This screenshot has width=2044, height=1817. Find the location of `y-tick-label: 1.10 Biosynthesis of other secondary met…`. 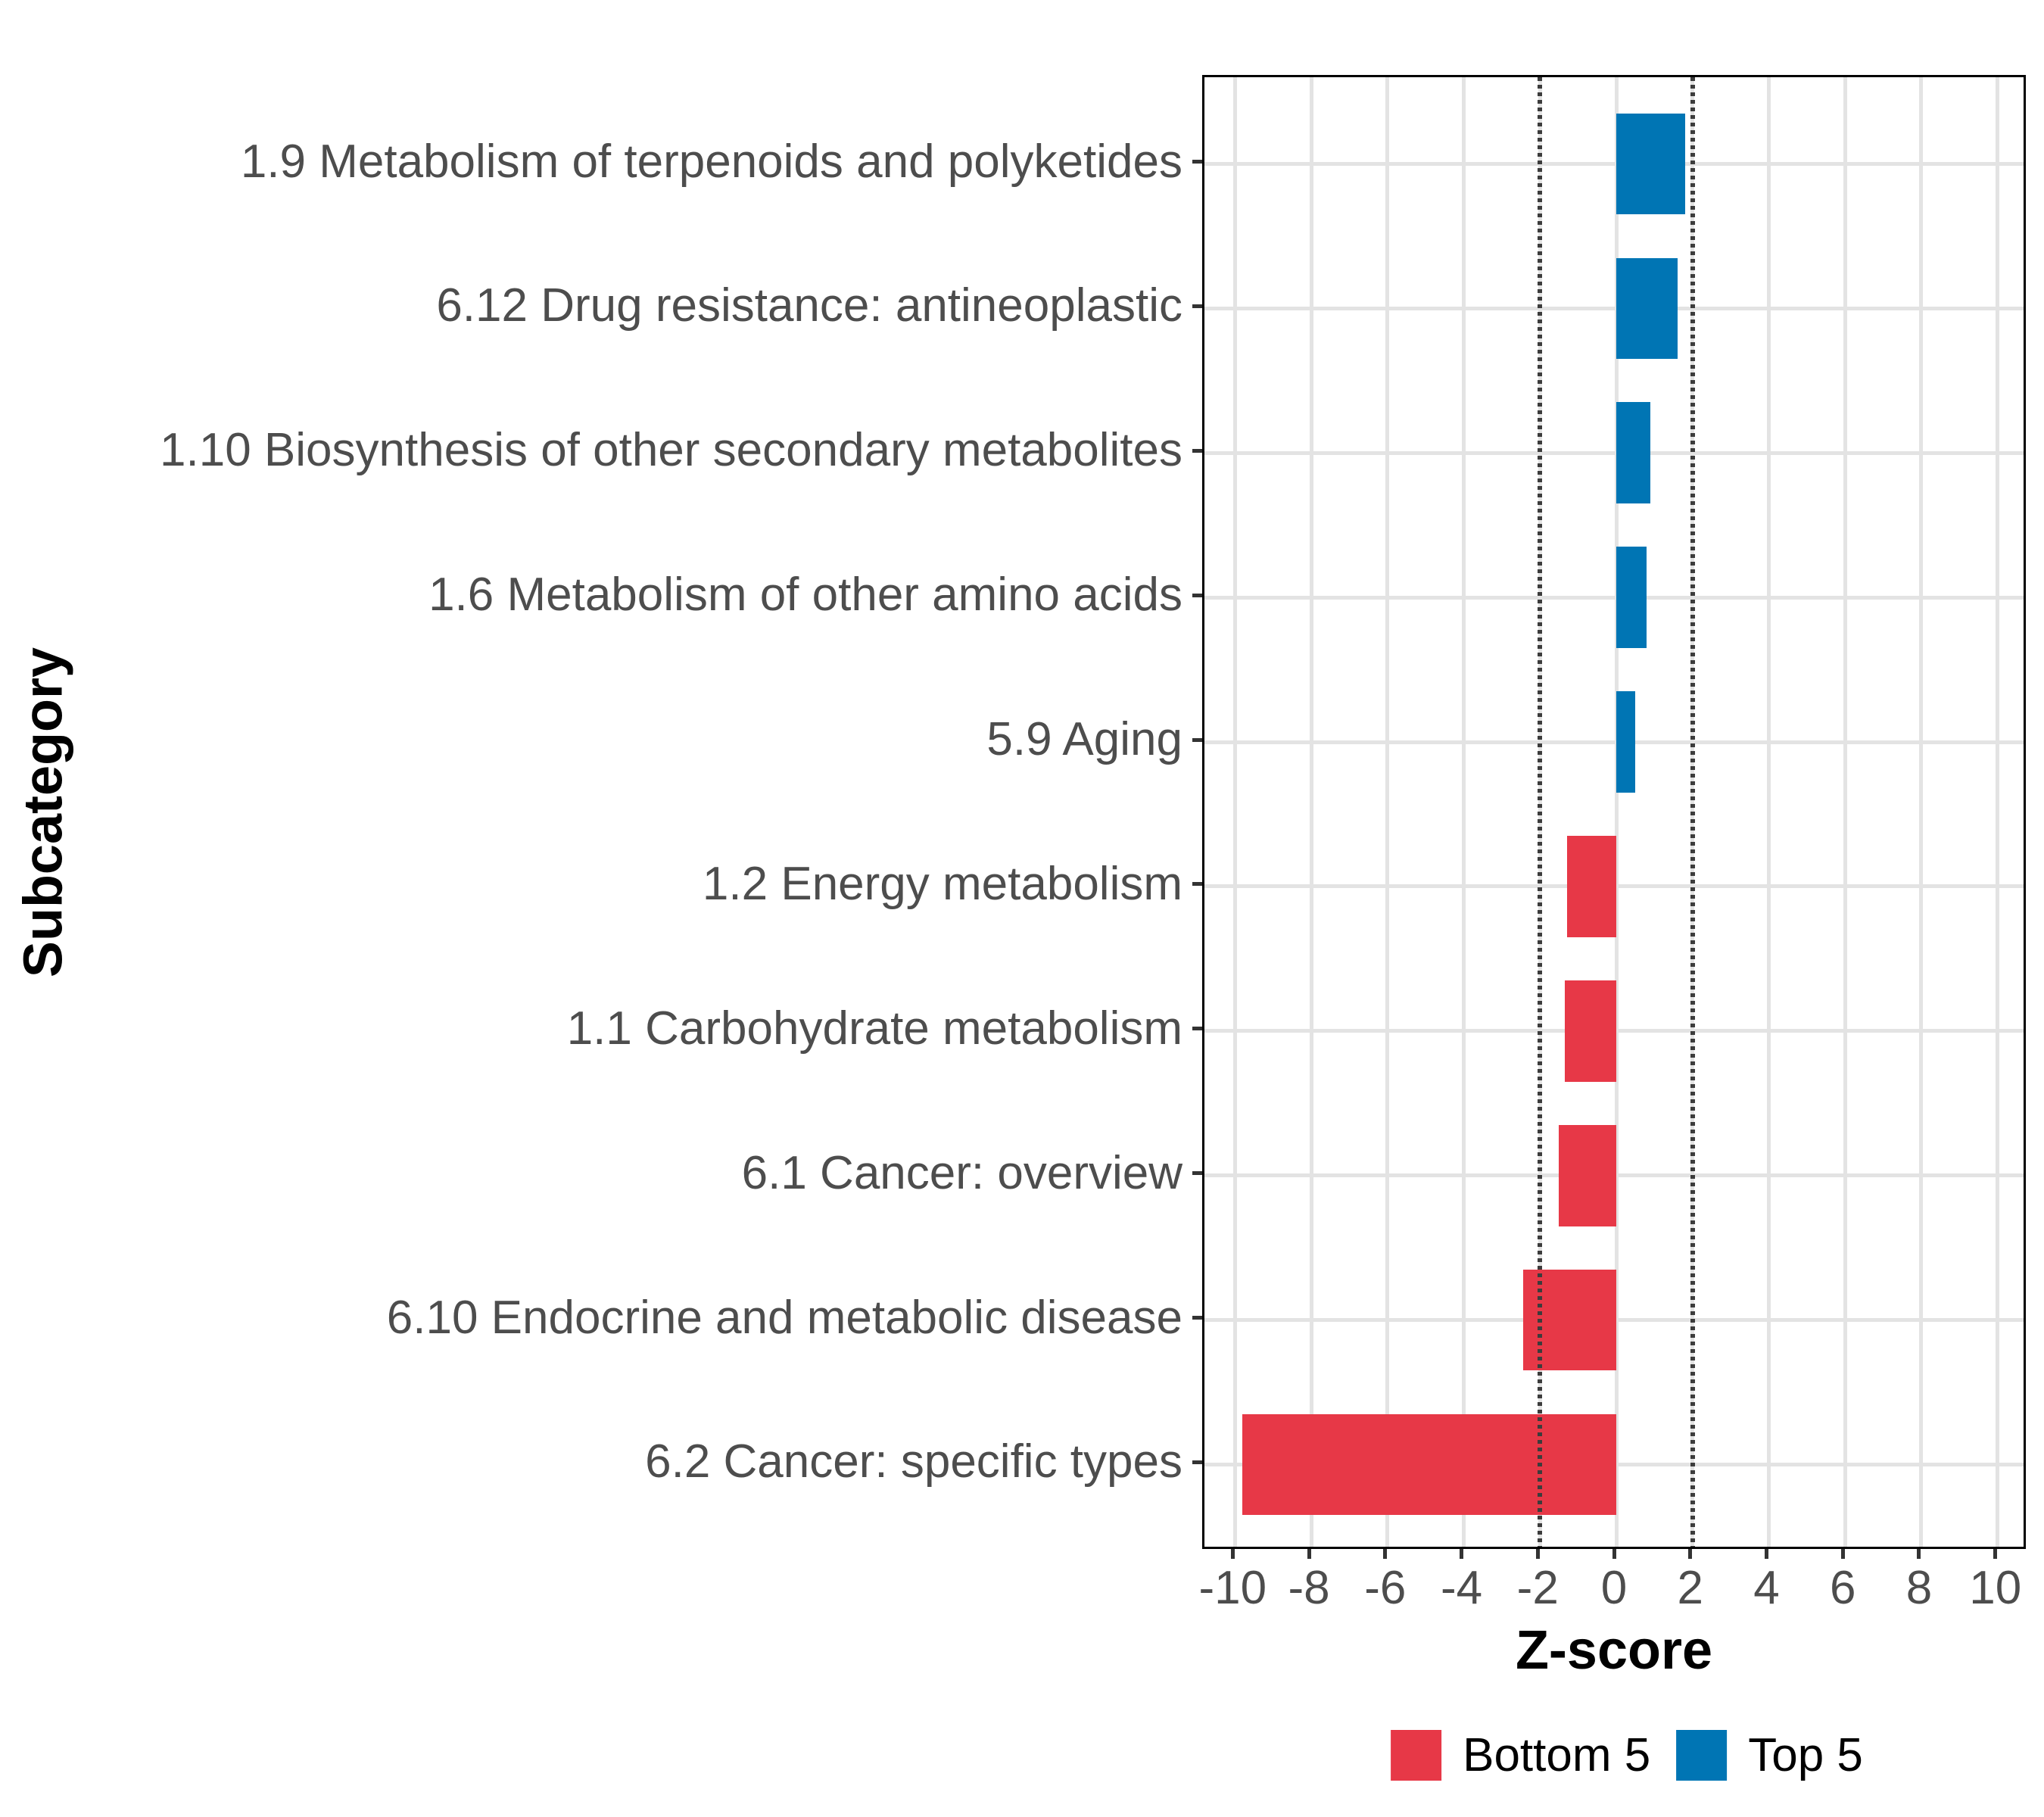

y-tick-label: 1.10 Biosynthesis of other secondary met… is located at coordinates (671, 450).